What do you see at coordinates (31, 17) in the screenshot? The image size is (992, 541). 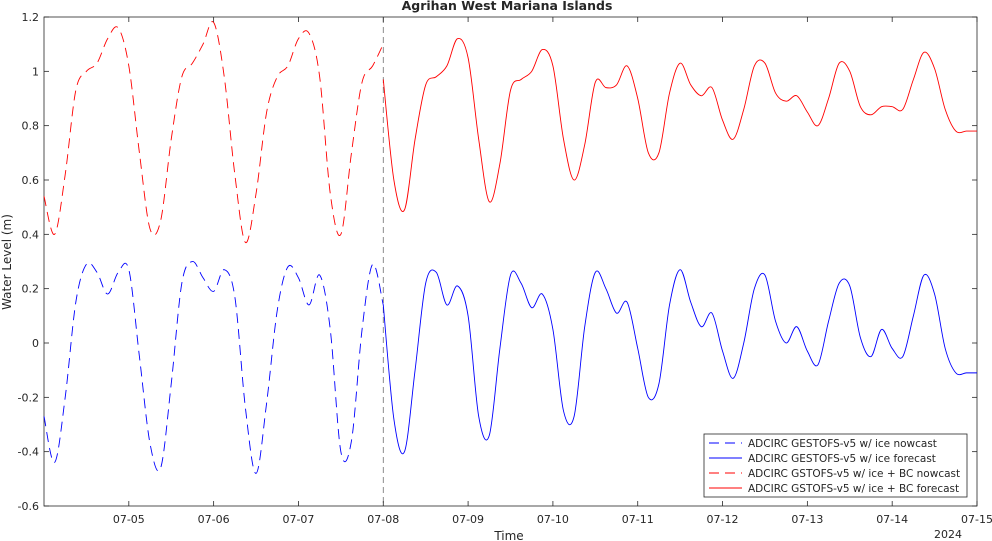 I see `y-tick-label: 1.2` at bounding box center [31, 17].